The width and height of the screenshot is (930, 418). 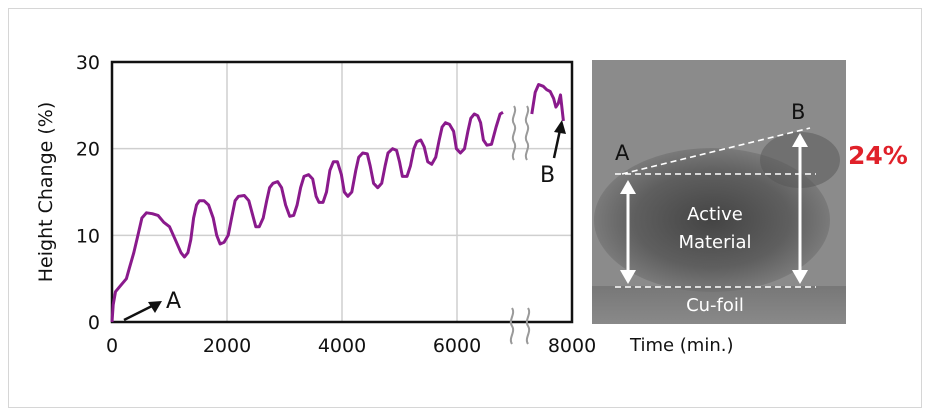 What do you see at coordinates (88, 236) in the screenshot?
I see `y-tick-label: 10` at bounding box center [88, 236].